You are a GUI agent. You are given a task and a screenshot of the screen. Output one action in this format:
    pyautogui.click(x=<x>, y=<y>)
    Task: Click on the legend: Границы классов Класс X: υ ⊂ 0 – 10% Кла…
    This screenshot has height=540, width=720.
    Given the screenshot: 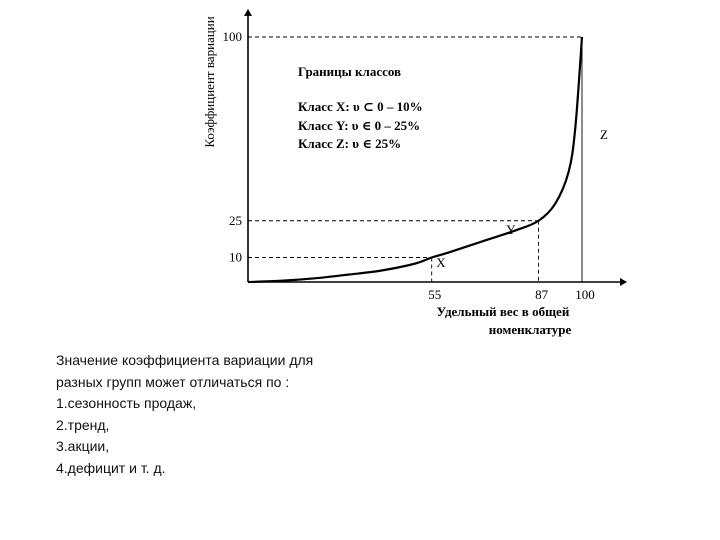 What is the action you would take?
    pyautogui.click(x=360, y=107)
    